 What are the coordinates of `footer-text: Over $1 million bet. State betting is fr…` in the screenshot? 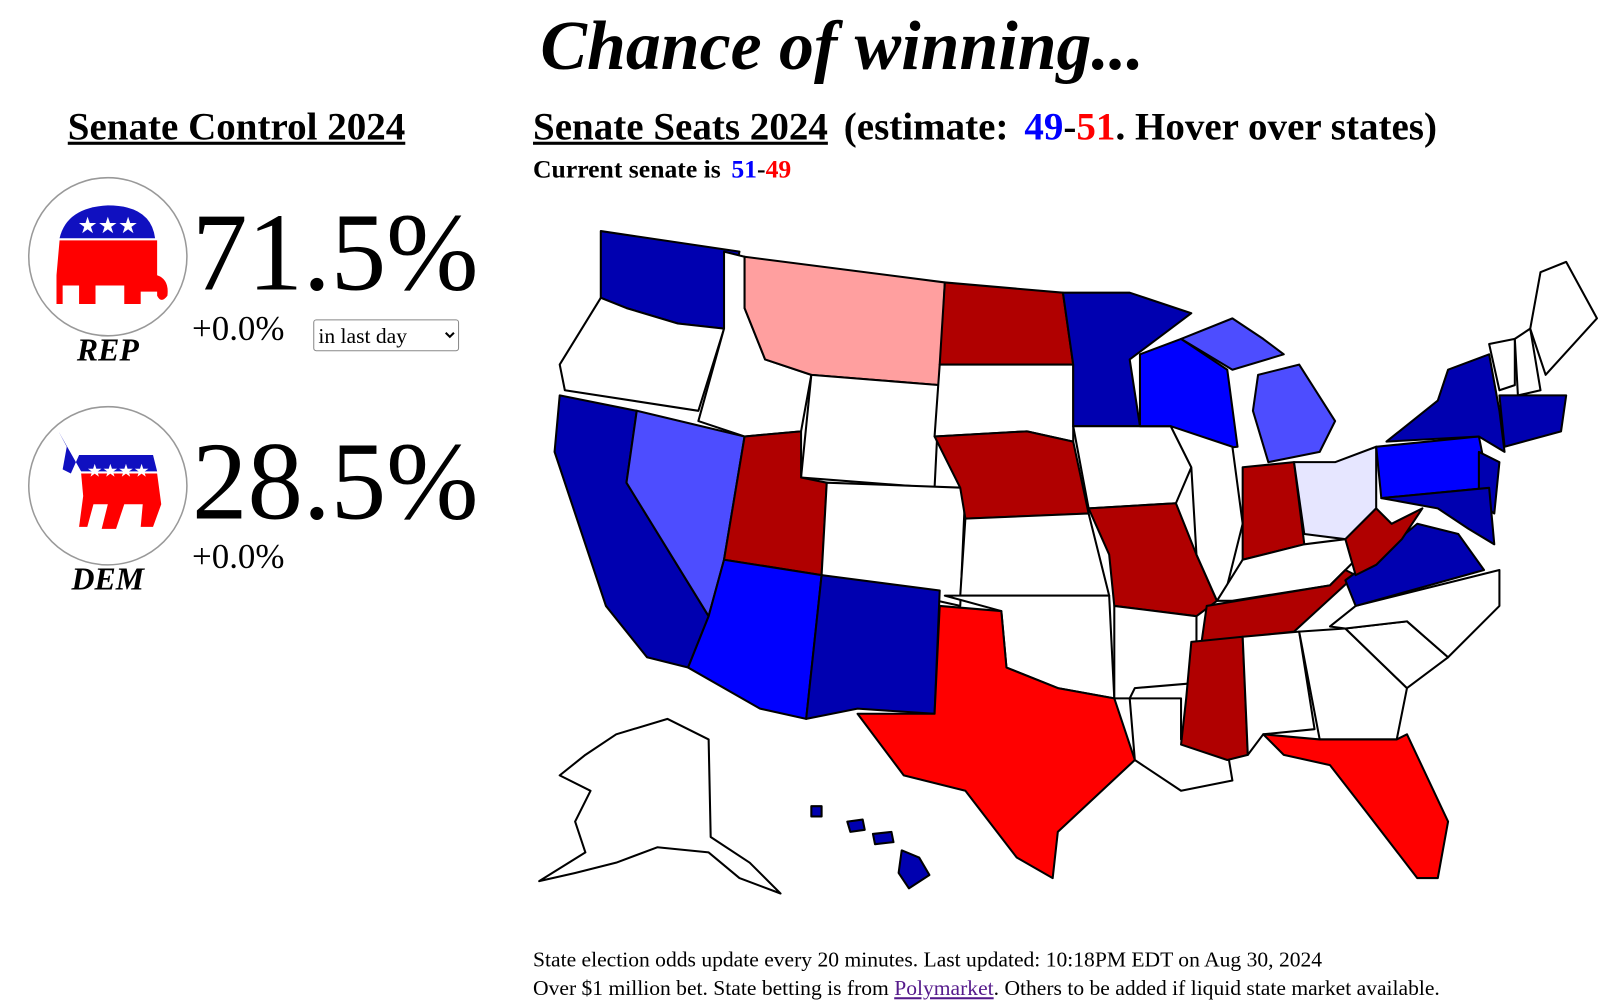 It's located at (711, 988).